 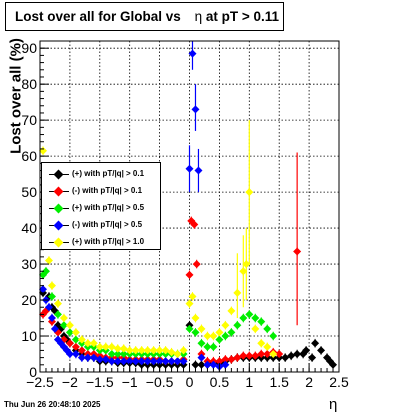 I want to click on legend-label: (+) with pT/|q| > 0.5, so click(x=108, y=207).